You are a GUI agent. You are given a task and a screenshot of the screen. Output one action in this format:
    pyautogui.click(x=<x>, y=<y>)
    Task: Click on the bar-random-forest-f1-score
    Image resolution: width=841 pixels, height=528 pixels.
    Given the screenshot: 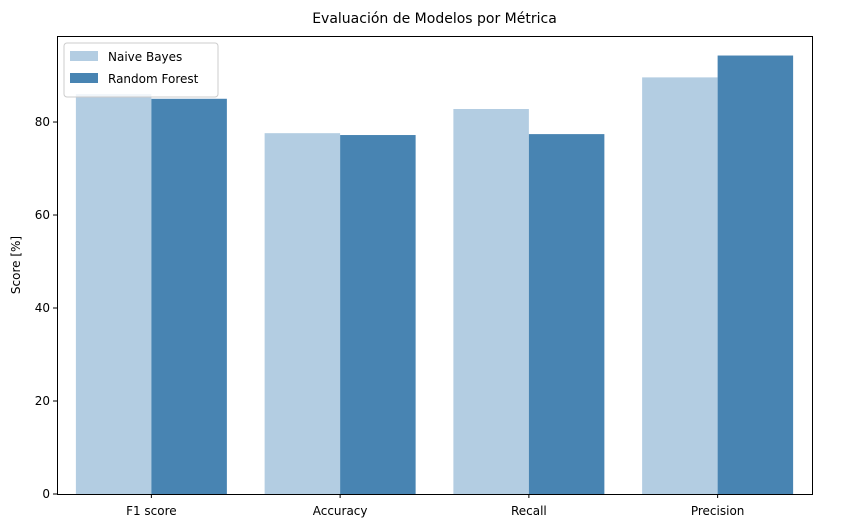 What is the action you would take?
    pyautogui.click(x=189, y=296)
    